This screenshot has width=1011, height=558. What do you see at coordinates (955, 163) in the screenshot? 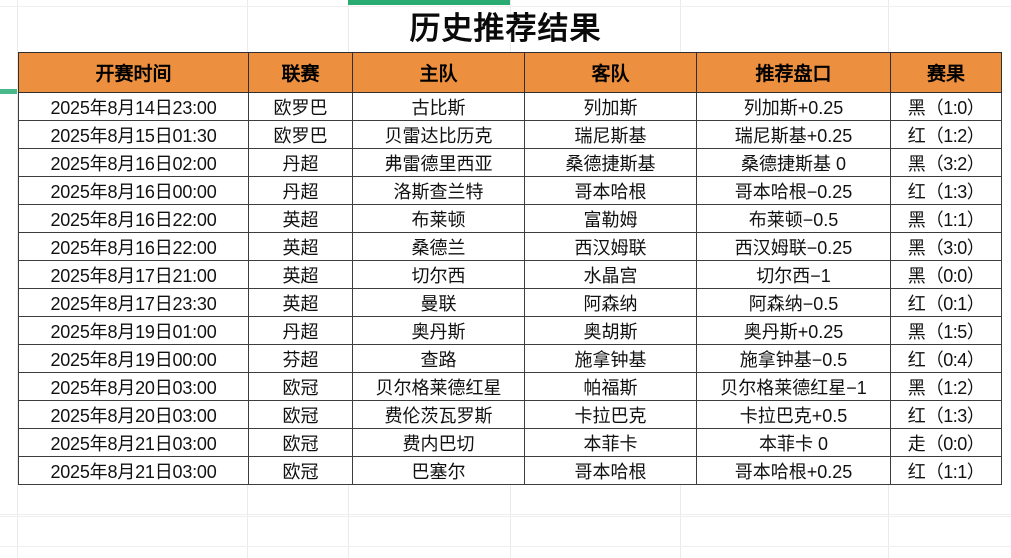
I see `result-score: （3:2）` at bounding box center [955, 163].